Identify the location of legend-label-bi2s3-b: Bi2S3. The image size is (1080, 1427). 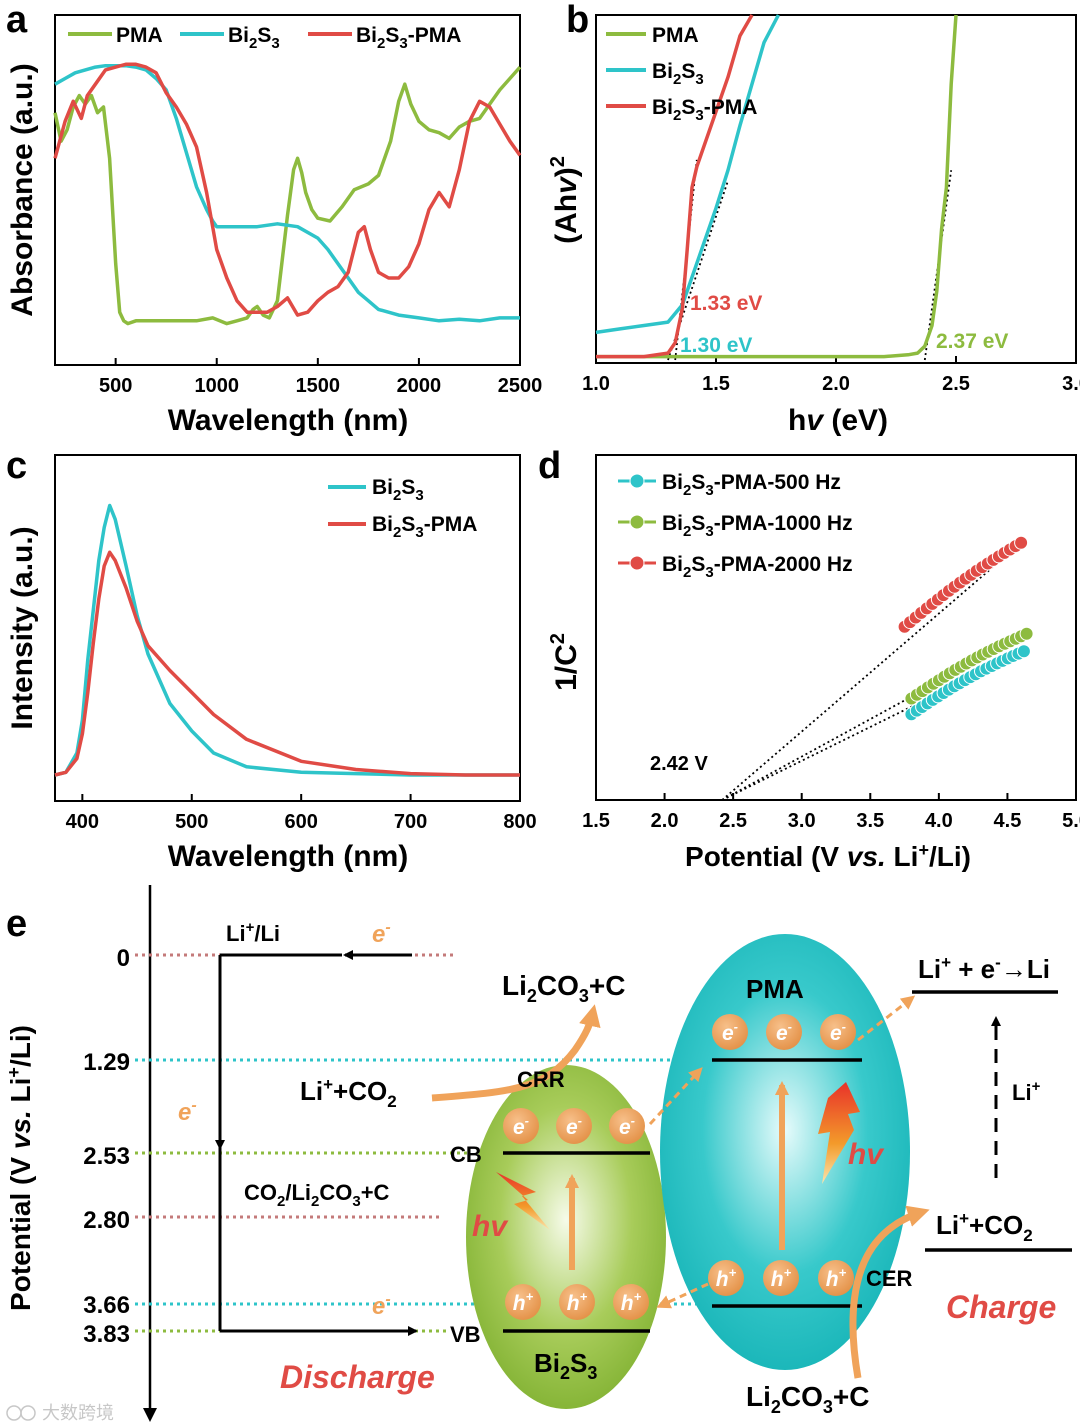
(678, 74).